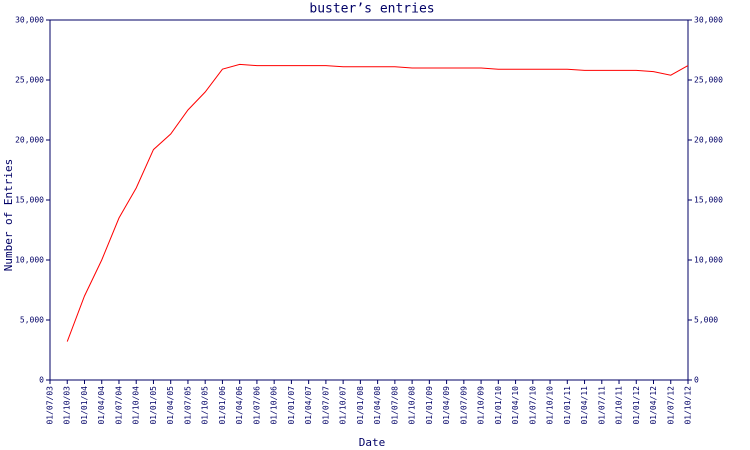 The width and height of the screenshot is (750, 450). Describe the element at coordinates (688, 405) in the screenshot. I see `x-tick-label: 01/10/12` at that location.